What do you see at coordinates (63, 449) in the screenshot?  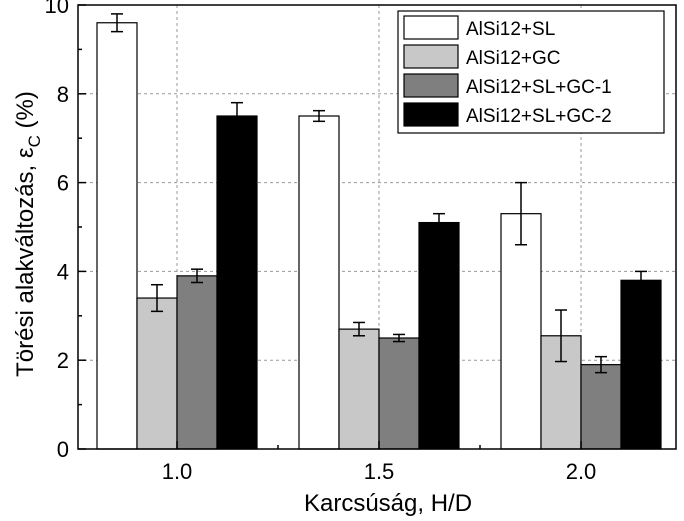 I see `y-tick-label: 0` at bounding box center [63, 449].